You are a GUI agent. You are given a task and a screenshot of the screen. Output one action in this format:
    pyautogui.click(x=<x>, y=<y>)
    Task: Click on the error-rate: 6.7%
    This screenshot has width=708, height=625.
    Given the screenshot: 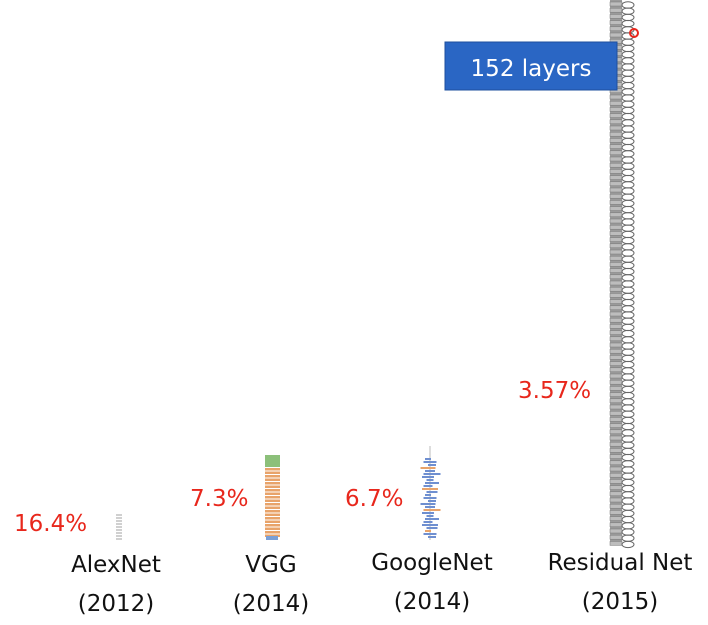 What is the action you would take?
    pyautogui.click(x=374, y=499)
    